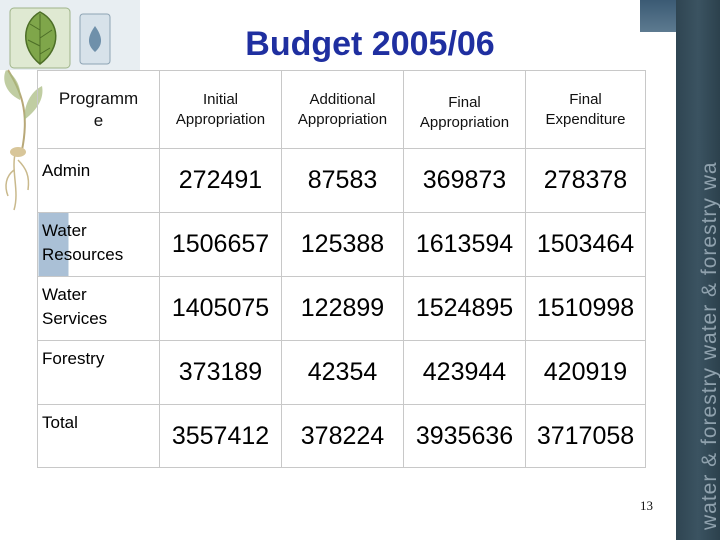  I want to click on row-label: Forestry, so click(98, 372).